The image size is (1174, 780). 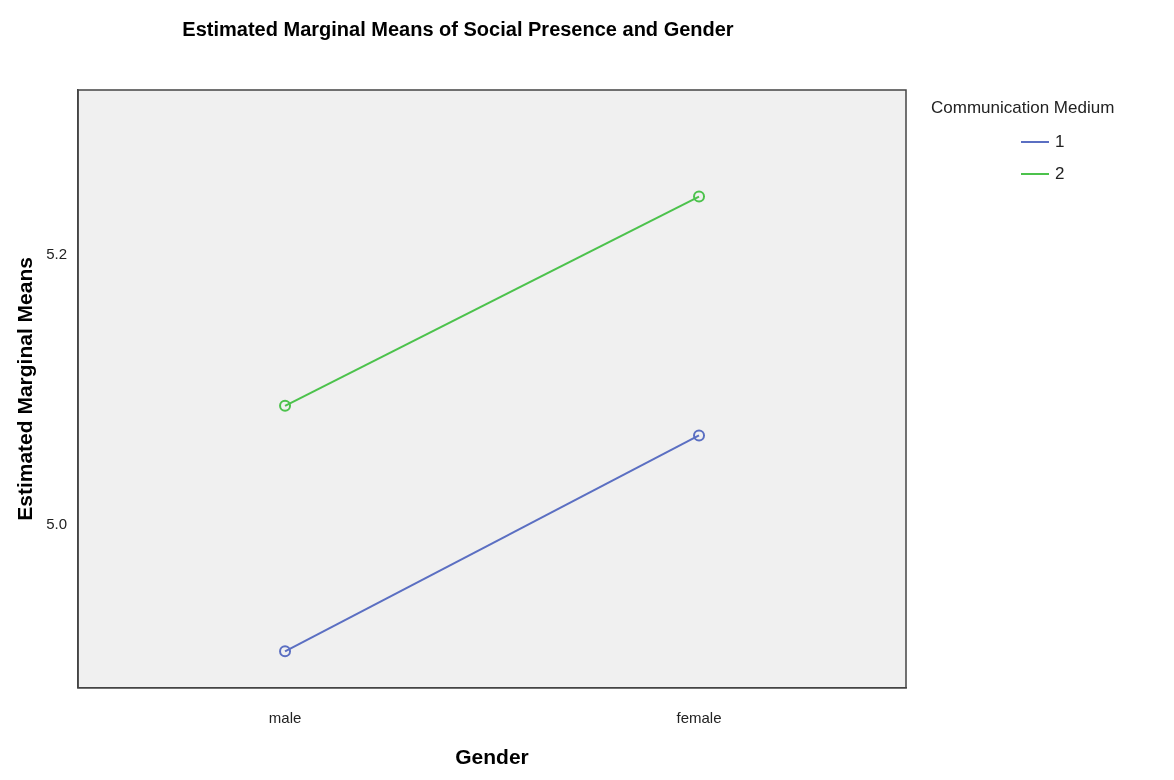 What do you see at coordinates (25, 389) in the screenshot?
I see `y-axis-title: Estimated Marginal Means` at bounding box center [25, 389].